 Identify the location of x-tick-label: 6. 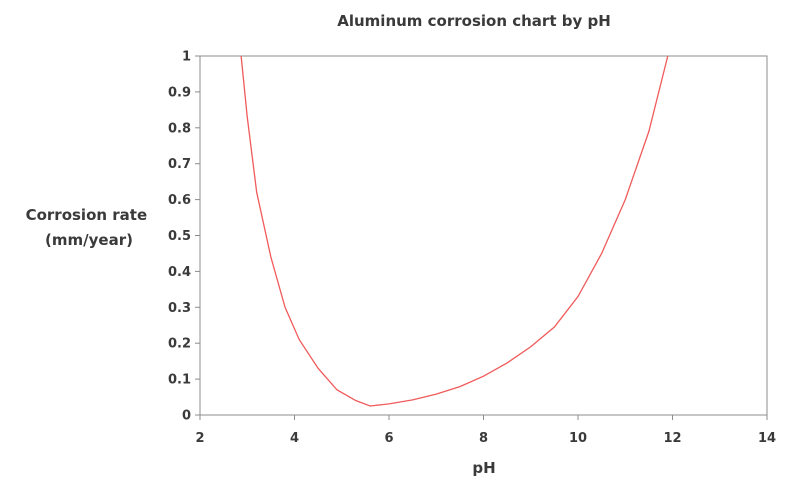
(388, 438).